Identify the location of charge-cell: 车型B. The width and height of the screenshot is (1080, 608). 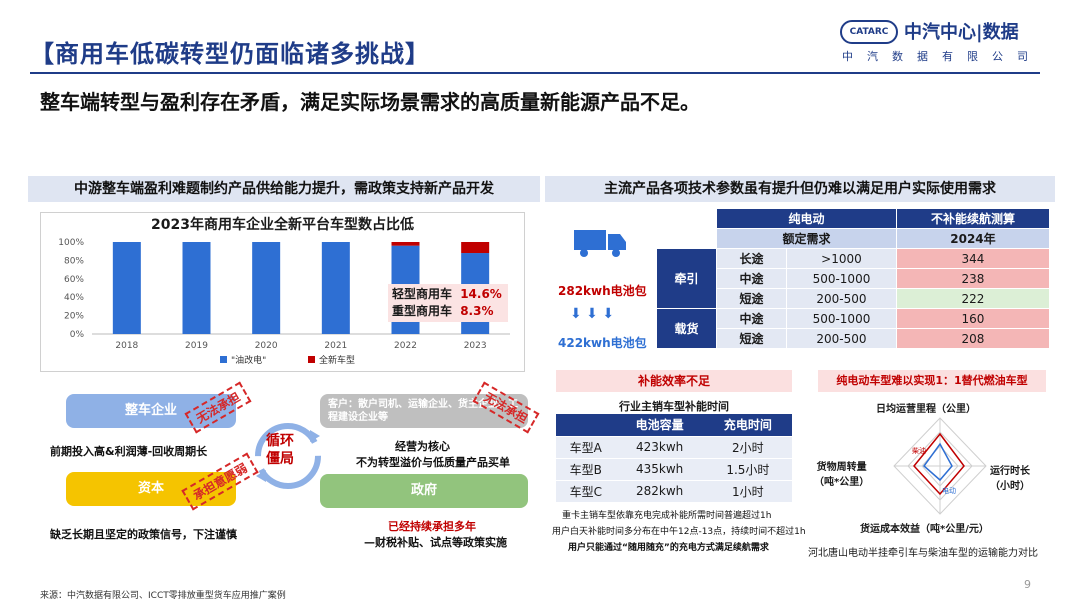
(586, 469).